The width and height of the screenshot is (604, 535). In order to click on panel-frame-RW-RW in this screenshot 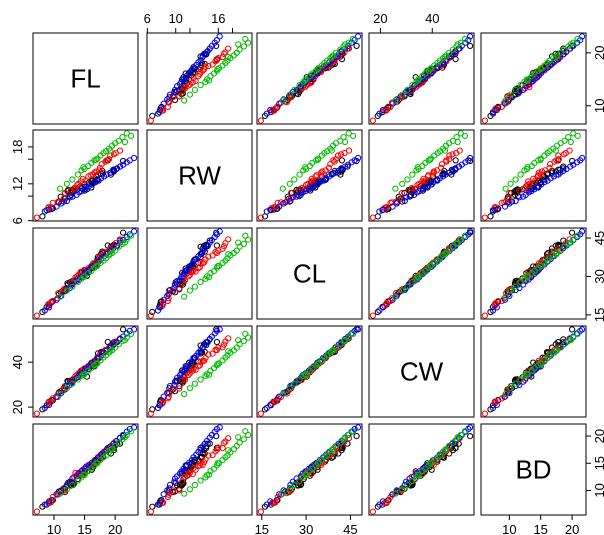, I will do `click(199, 175)`.